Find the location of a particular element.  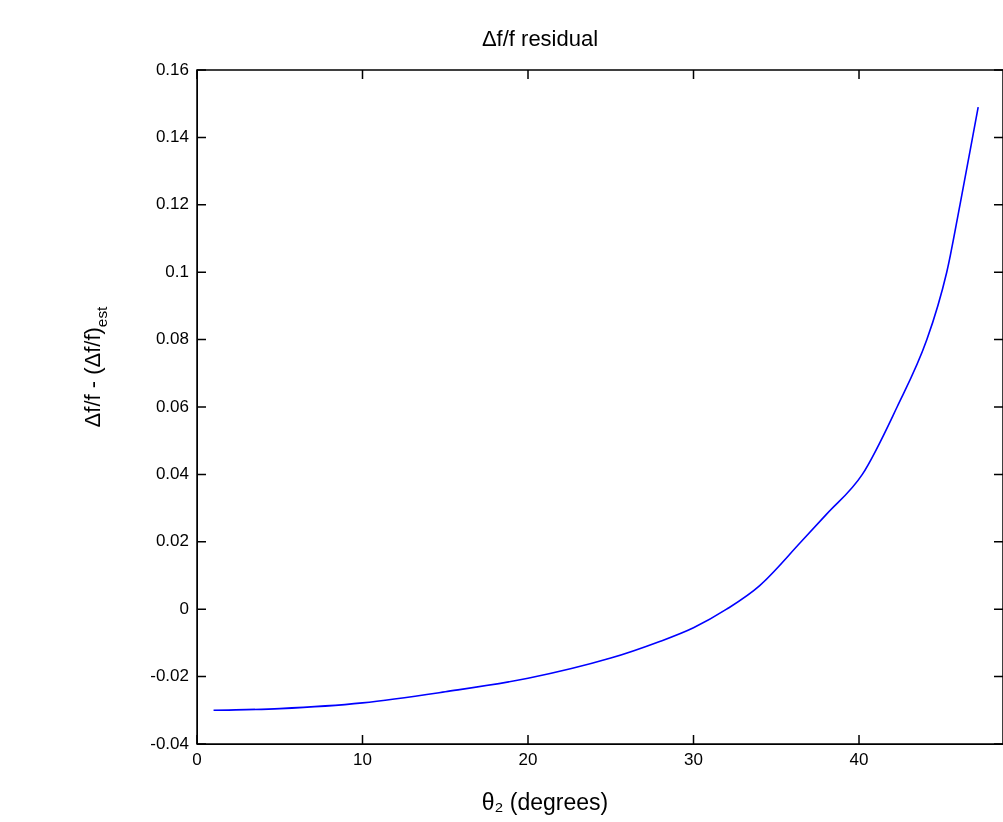

y-tick-label: 0.1 is located at coordinates (177, 271).